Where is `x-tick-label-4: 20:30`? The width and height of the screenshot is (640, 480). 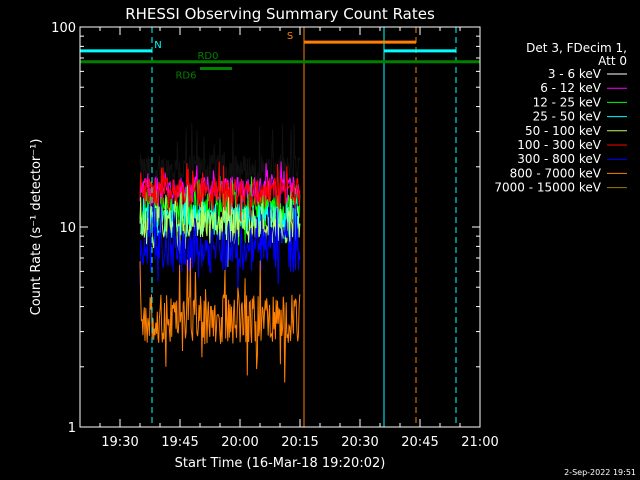 x-tick-label-4: 20:30 is located at coordinates (359, 442).